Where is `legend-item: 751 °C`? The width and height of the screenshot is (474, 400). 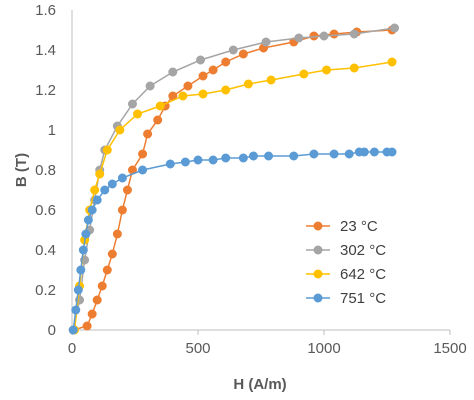 legend-item: 751 °C is located at coordinates (346, 298).